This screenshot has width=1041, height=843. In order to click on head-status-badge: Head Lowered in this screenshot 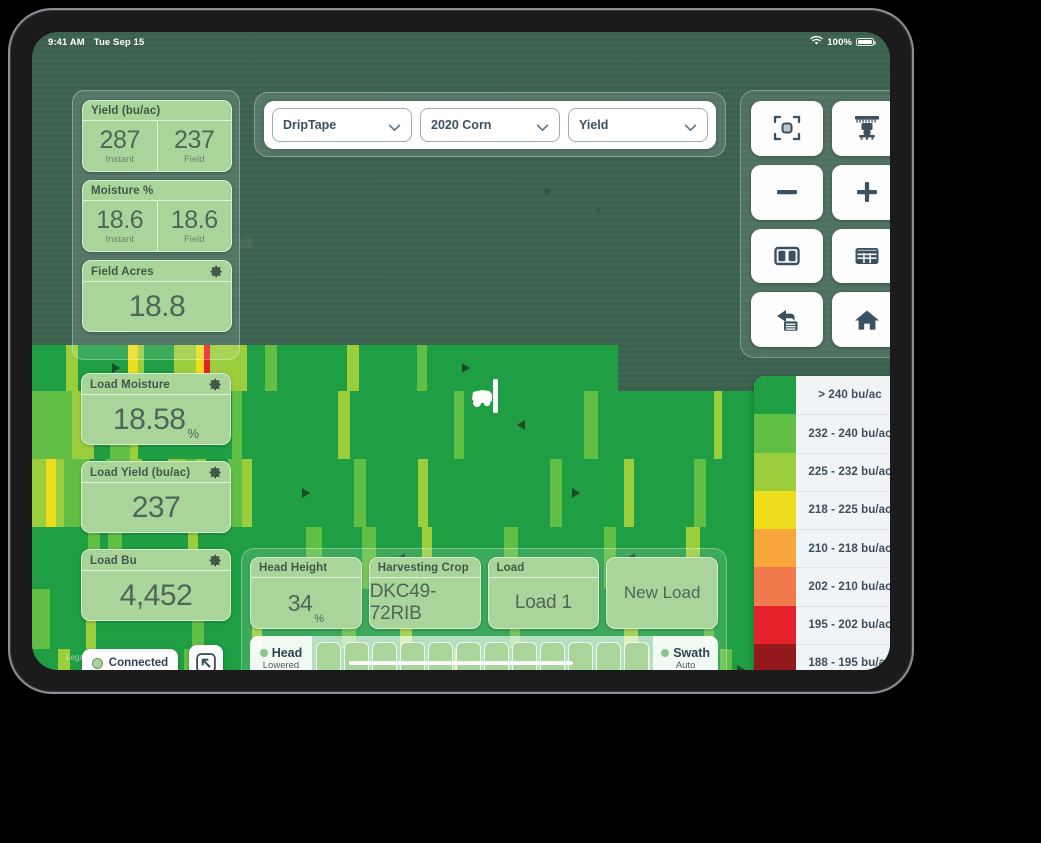, I will do `click(281, 653)`.